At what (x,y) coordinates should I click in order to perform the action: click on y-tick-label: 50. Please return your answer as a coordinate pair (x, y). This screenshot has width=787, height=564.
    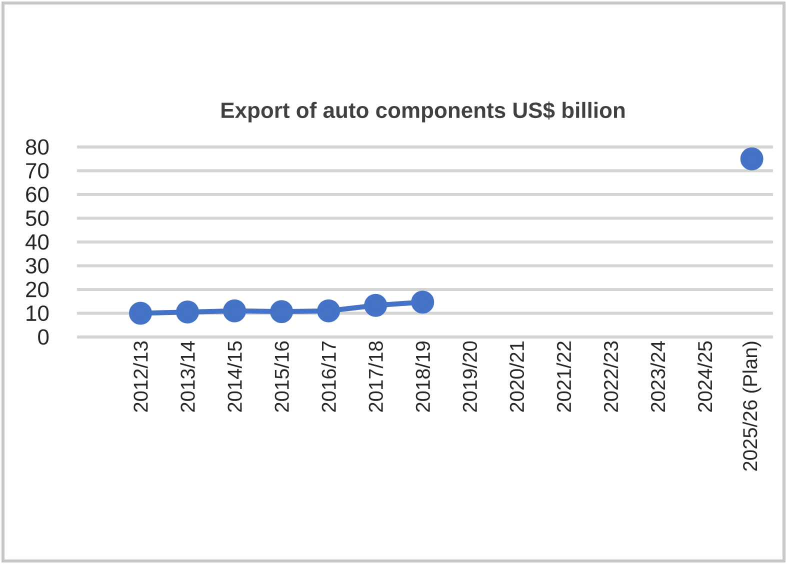
    Looking at the image, I should click on (37, 218).